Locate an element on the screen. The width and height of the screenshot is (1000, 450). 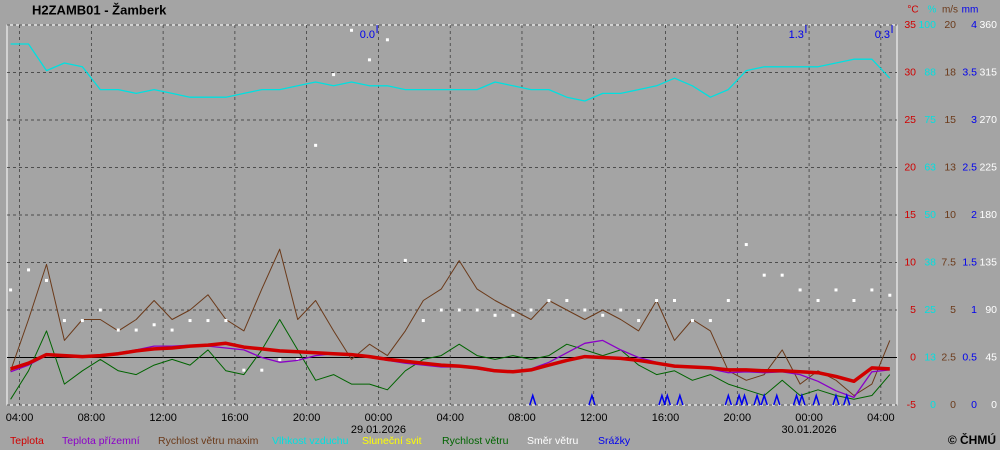
y-tick-label: 3 is located at coordinates (974, 120).